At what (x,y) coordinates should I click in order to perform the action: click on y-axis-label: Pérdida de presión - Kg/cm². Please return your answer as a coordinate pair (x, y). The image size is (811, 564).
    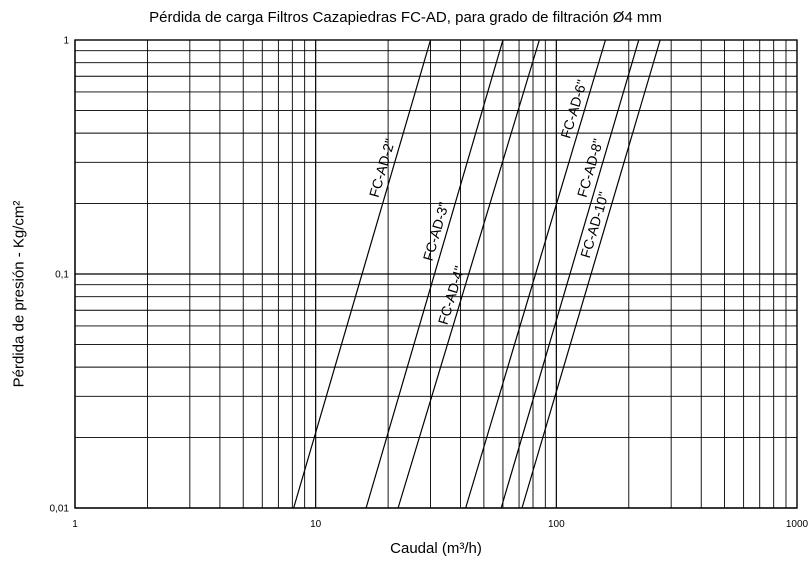
    Looking at the image, I should click on (19, 294).